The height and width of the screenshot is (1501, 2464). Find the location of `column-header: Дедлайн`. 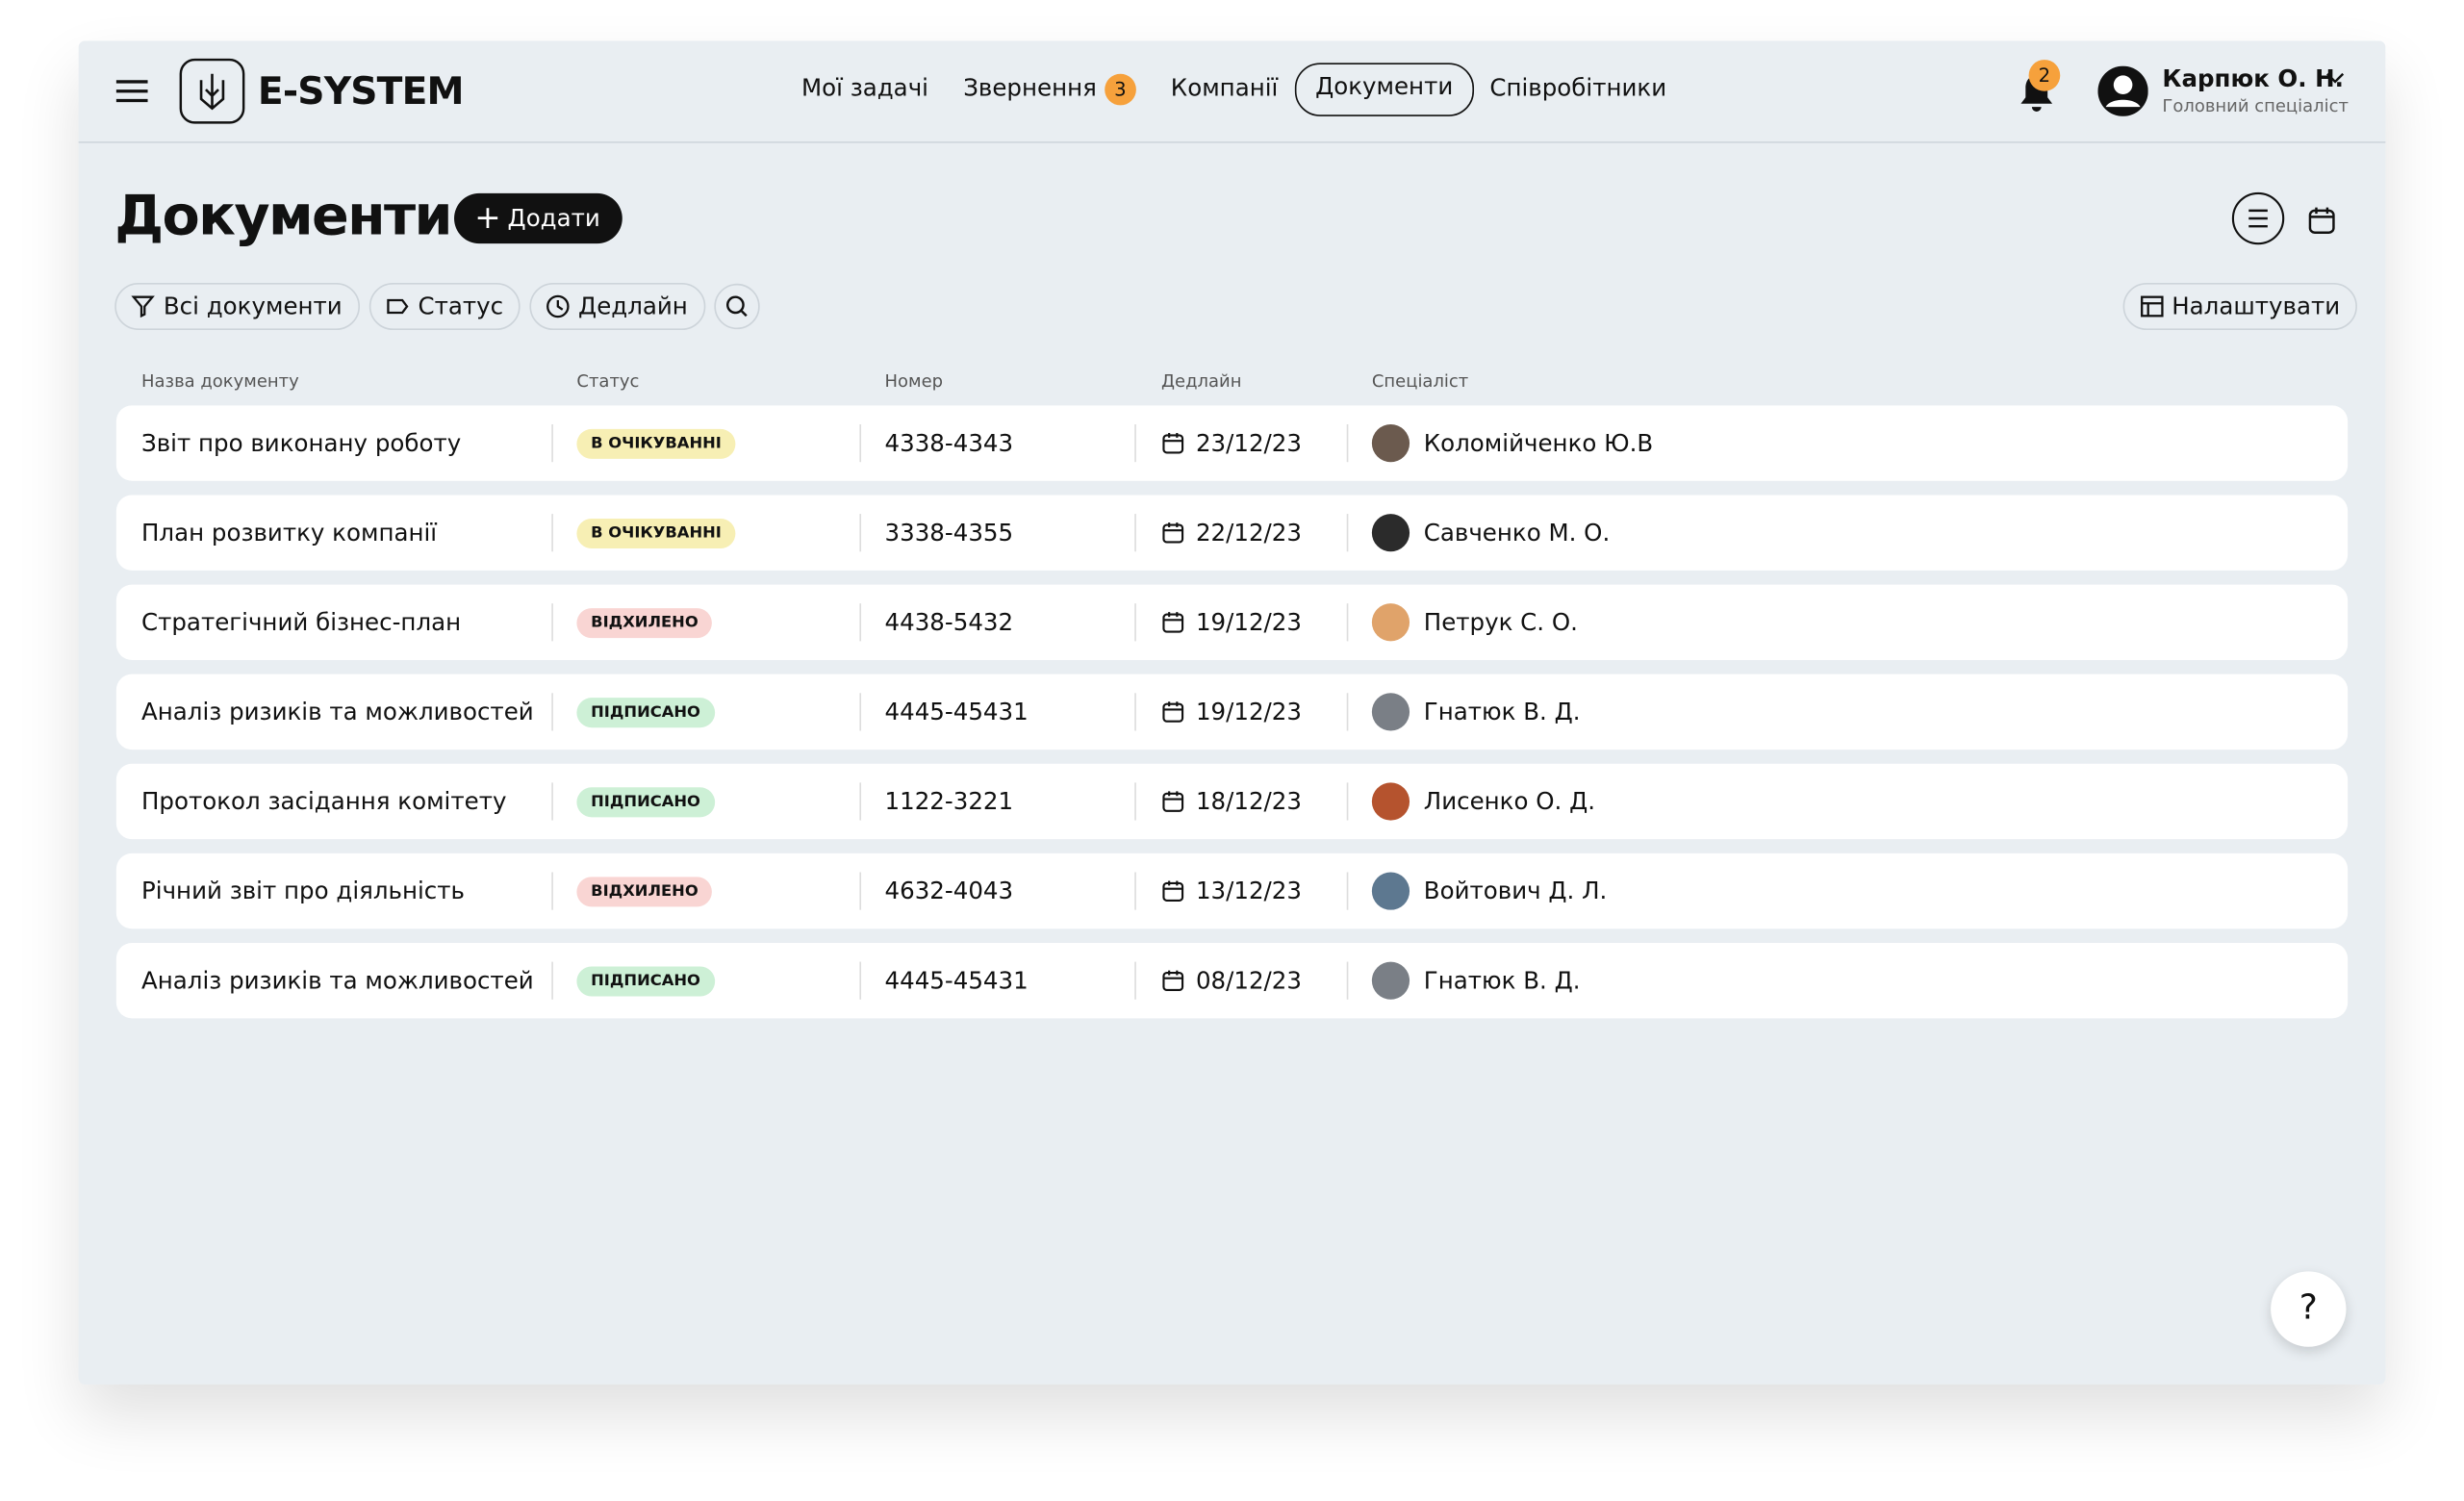

column-header: Дедлайн is located at coordinates (1201, 381).